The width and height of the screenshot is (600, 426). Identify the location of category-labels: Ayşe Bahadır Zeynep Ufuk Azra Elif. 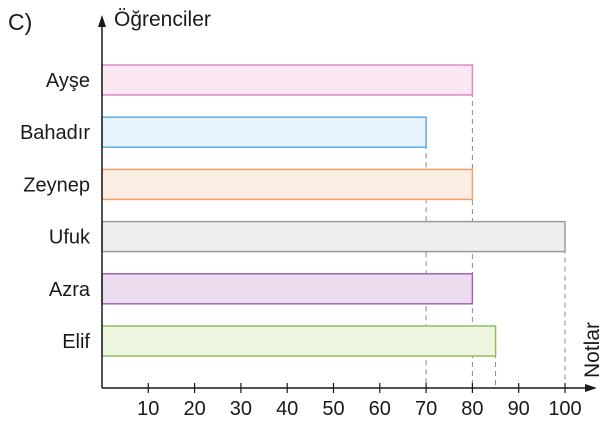
(55, 211).